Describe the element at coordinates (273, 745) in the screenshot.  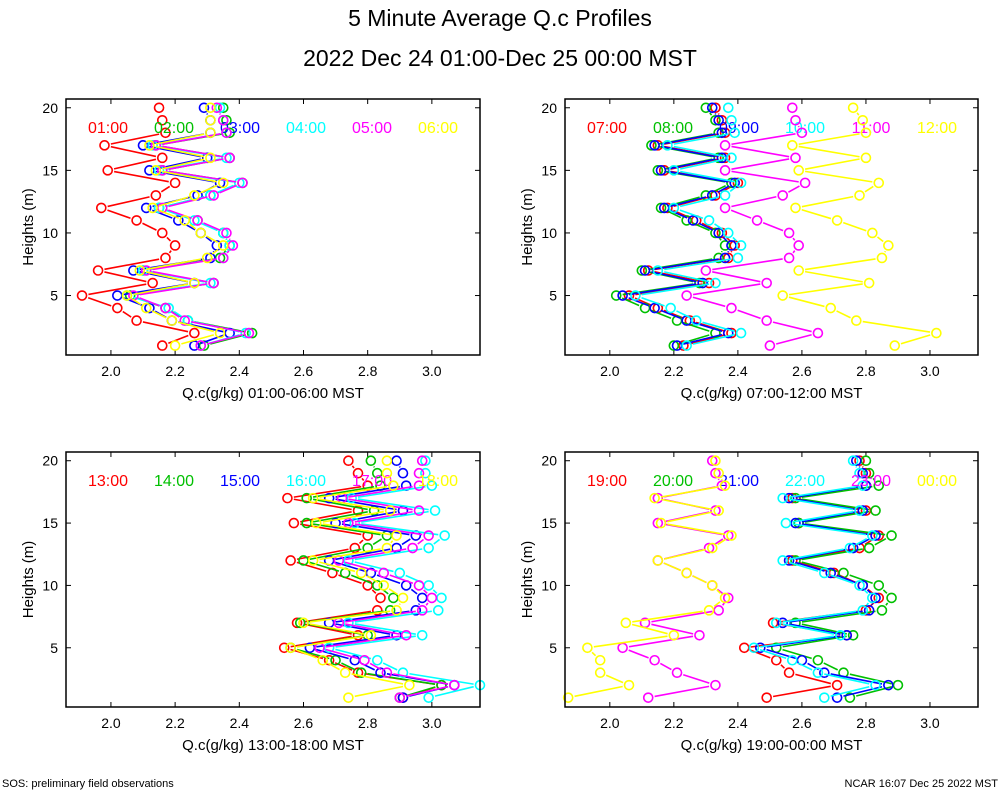
I see `x-axis-label: Q.c(g/kg) 13:00-18:00 MST` at that location.